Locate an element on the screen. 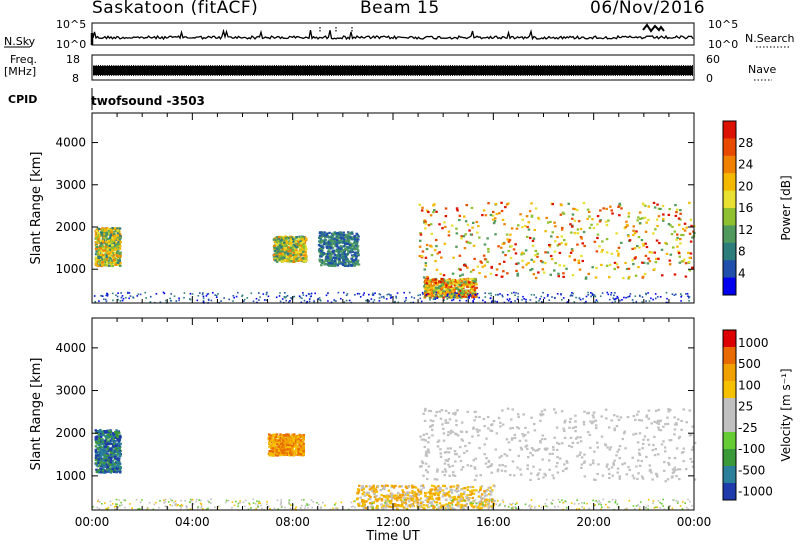  nsky-tick-bottom: 10^0 is located at coordinates (71, 44).